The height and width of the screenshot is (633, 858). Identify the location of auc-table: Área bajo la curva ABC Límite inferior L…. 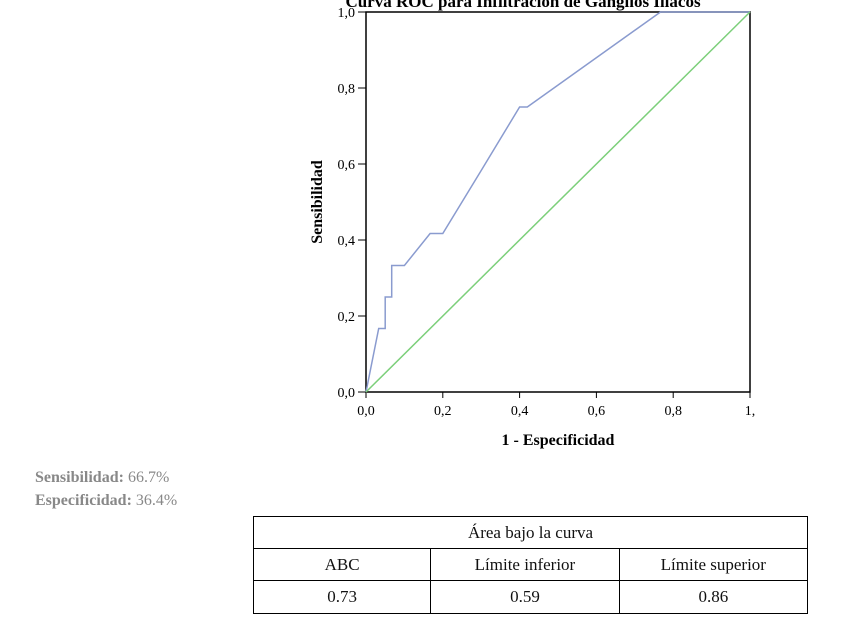
(530, 565).